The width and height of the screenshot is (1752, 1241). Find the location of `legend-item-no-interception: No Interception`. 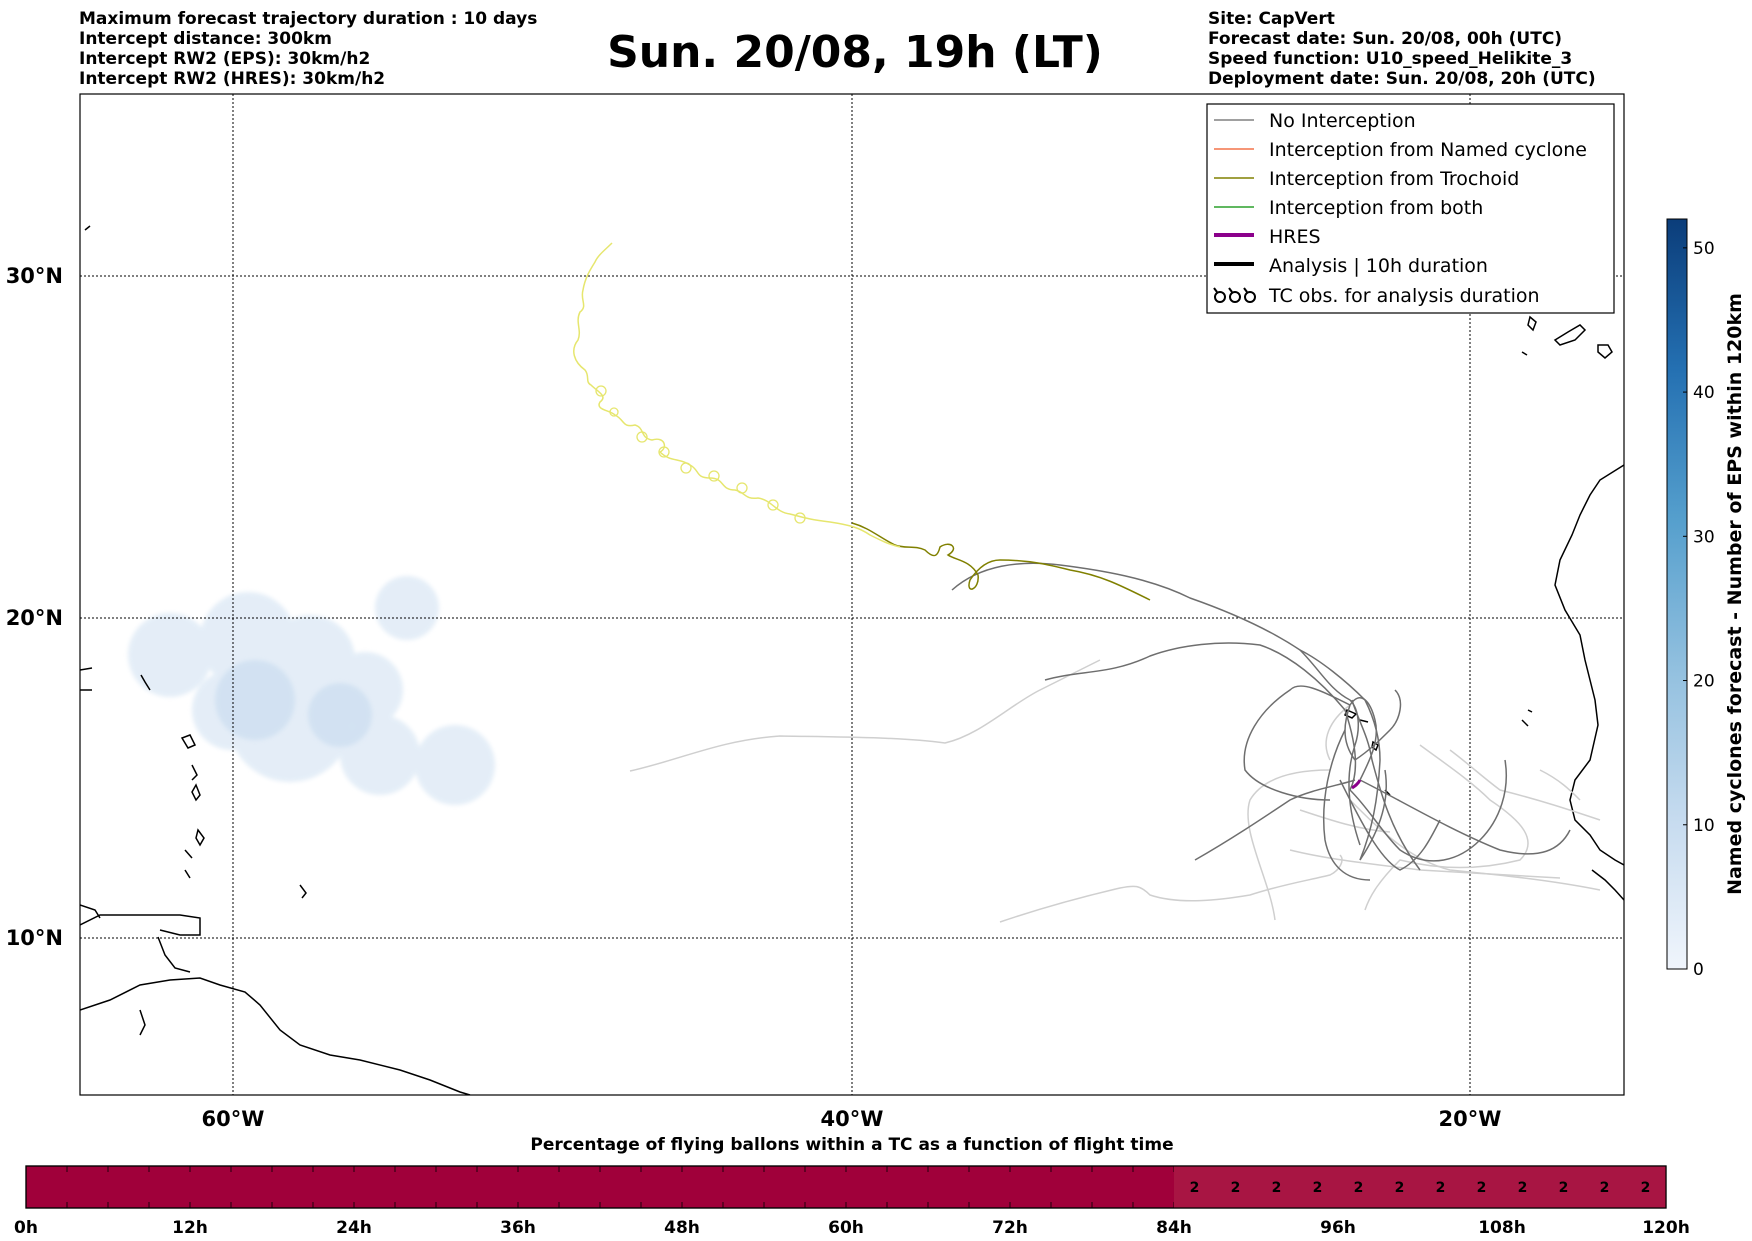

legend-item-no-interception: No Interception is located at coordinates (1315, 121).